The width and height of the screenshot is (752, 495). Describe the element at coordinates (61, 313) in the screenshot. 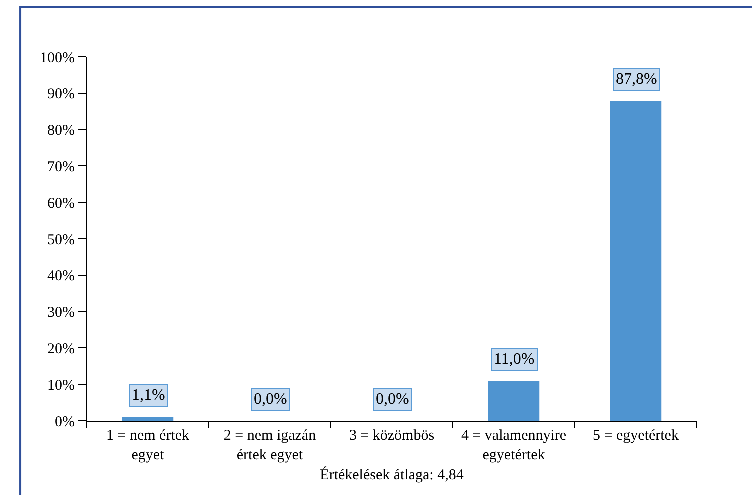

I see `y-tick-label: 30%` at that location.